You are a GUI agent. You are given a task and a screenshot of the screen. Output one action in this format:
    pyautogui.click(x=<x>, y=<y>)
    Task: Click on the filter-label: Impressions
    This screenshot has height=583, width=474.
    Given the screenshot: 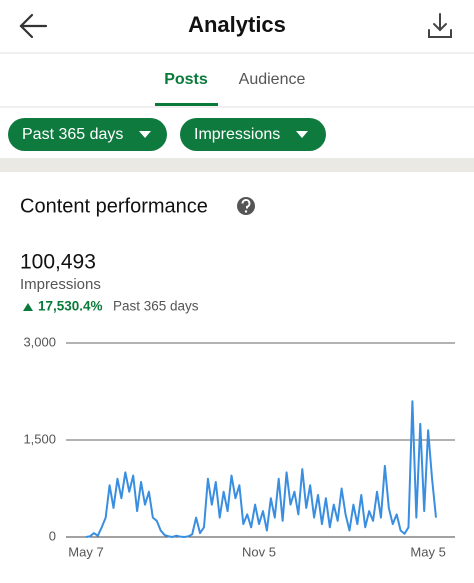 What is the action you would take?
    pyautogui.click(x=237, y=134)
    